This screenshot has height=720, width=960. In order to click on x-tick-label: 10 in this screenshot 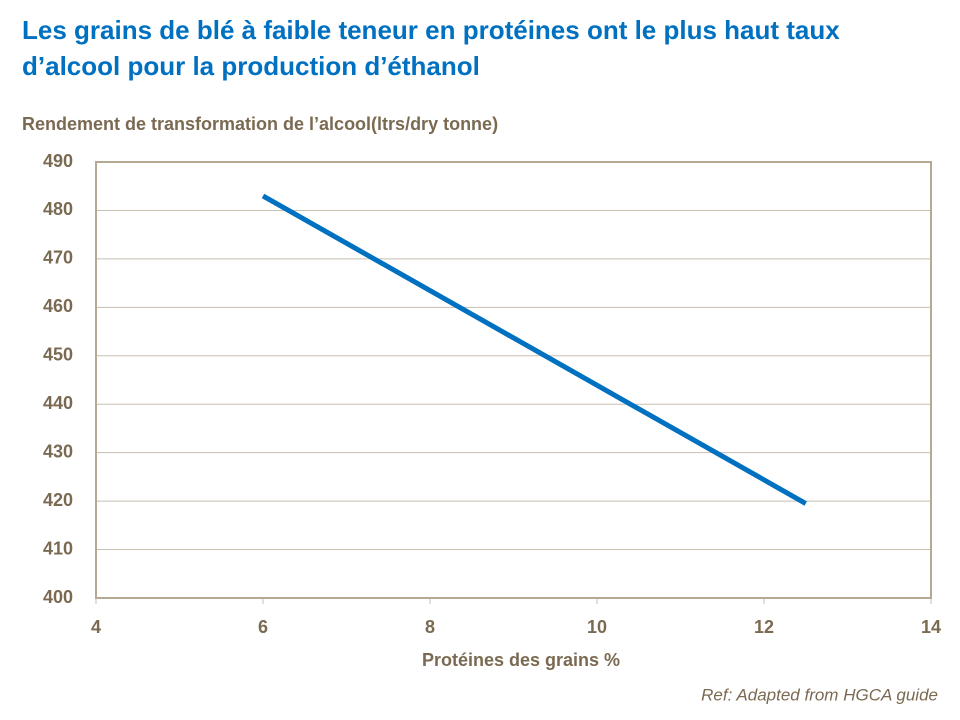, I will do `click(597, 627)`.